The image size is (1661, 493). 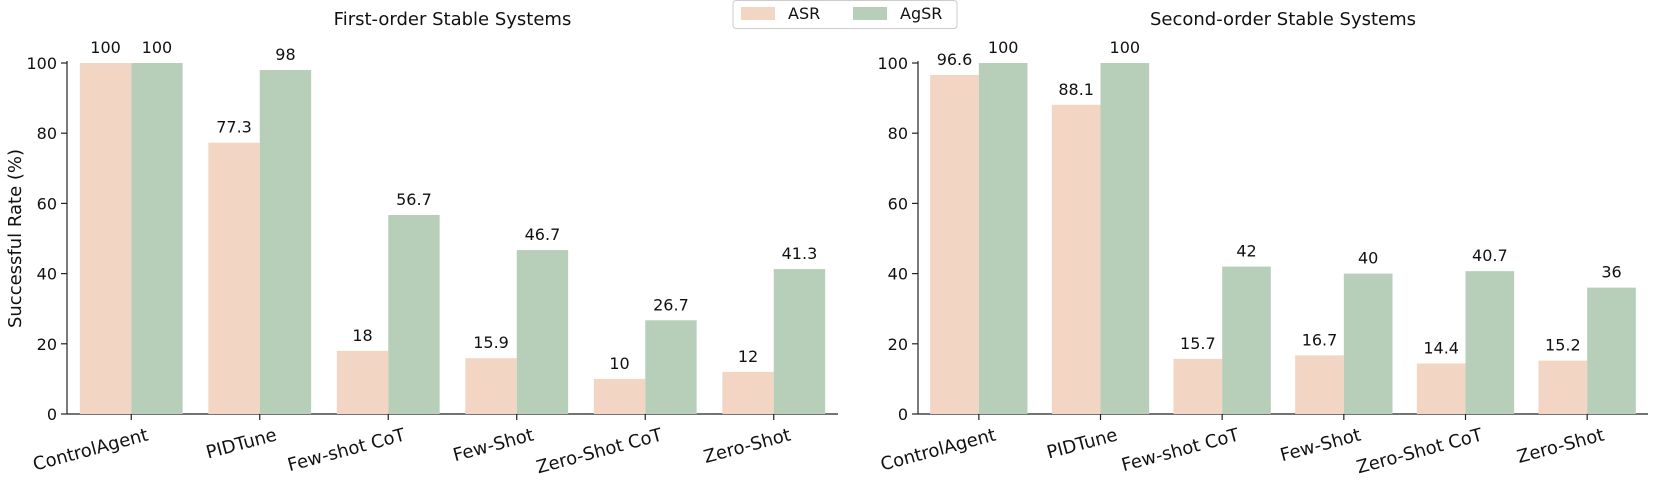 What do you see at coordinates (285, 54) in the screenshot?
I see `panel1-data-label: 98` at bounding box center [285, 54].